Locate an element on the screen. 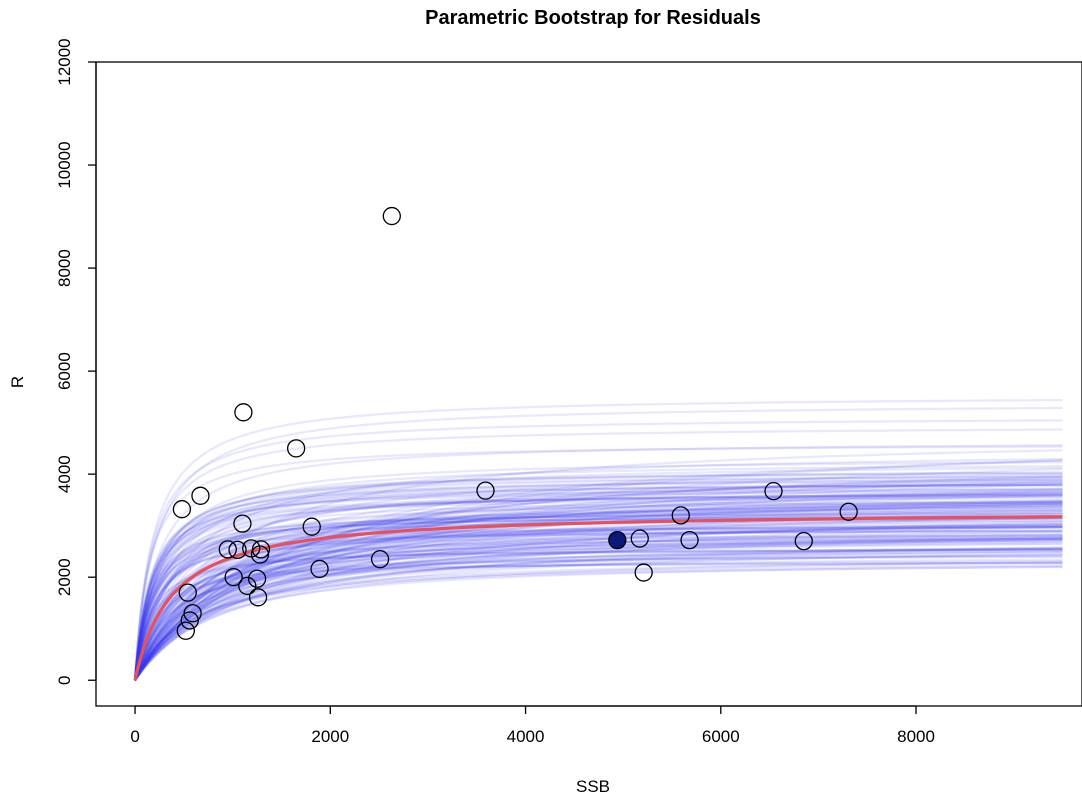 This screenshot has height=803, width=1082. x-tick-label: 0 is located at coordinates (134, 736).